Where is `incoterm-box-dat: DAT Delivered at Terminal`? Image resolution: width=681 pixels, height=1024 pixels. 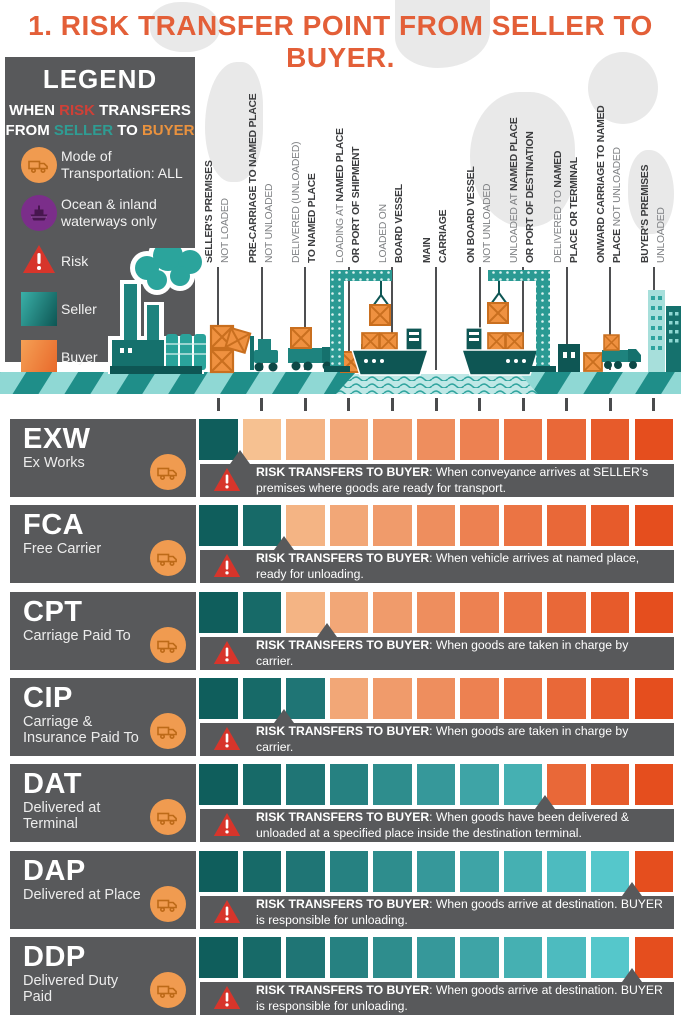 incoterm-box-dat: DAT Delivered at Terminal is located at coordinates (103, 803).